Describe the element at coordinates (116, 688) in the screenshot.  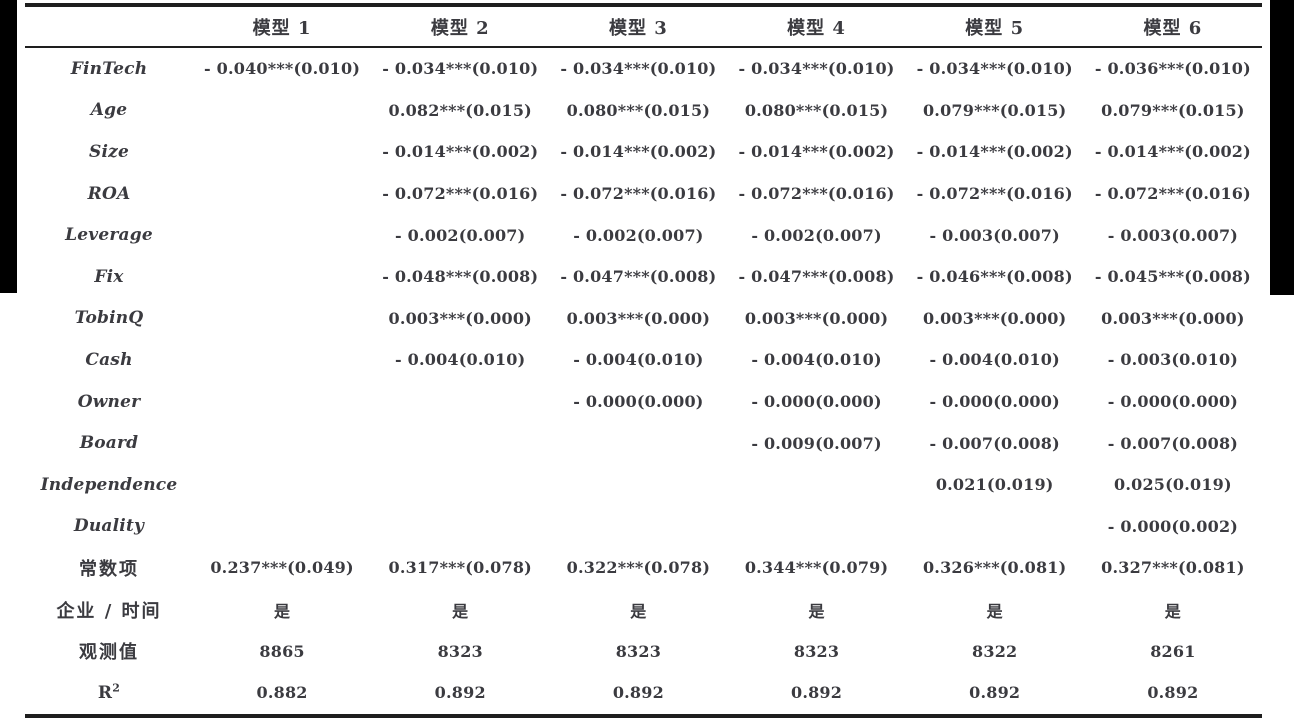
I see `superscript: 2` at that location.